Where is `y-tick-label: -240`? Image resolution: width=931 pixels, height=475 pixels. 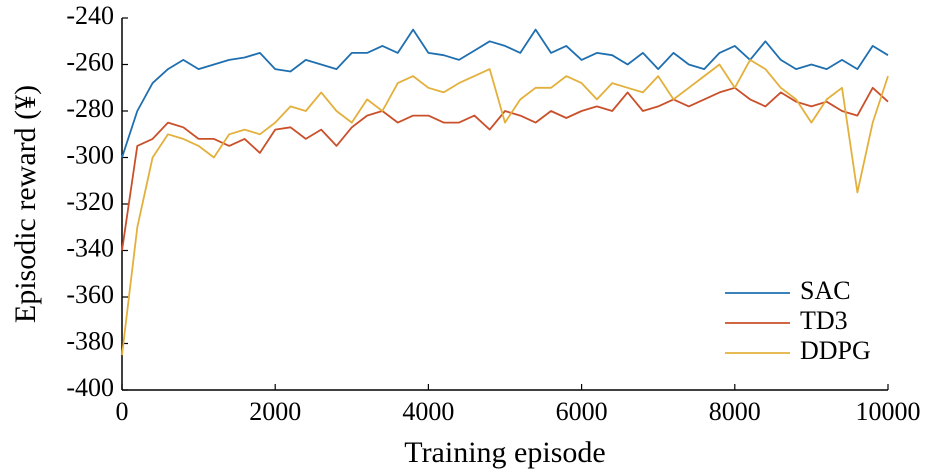
y-tick-label: -240 is located at coordinates (90, 15).